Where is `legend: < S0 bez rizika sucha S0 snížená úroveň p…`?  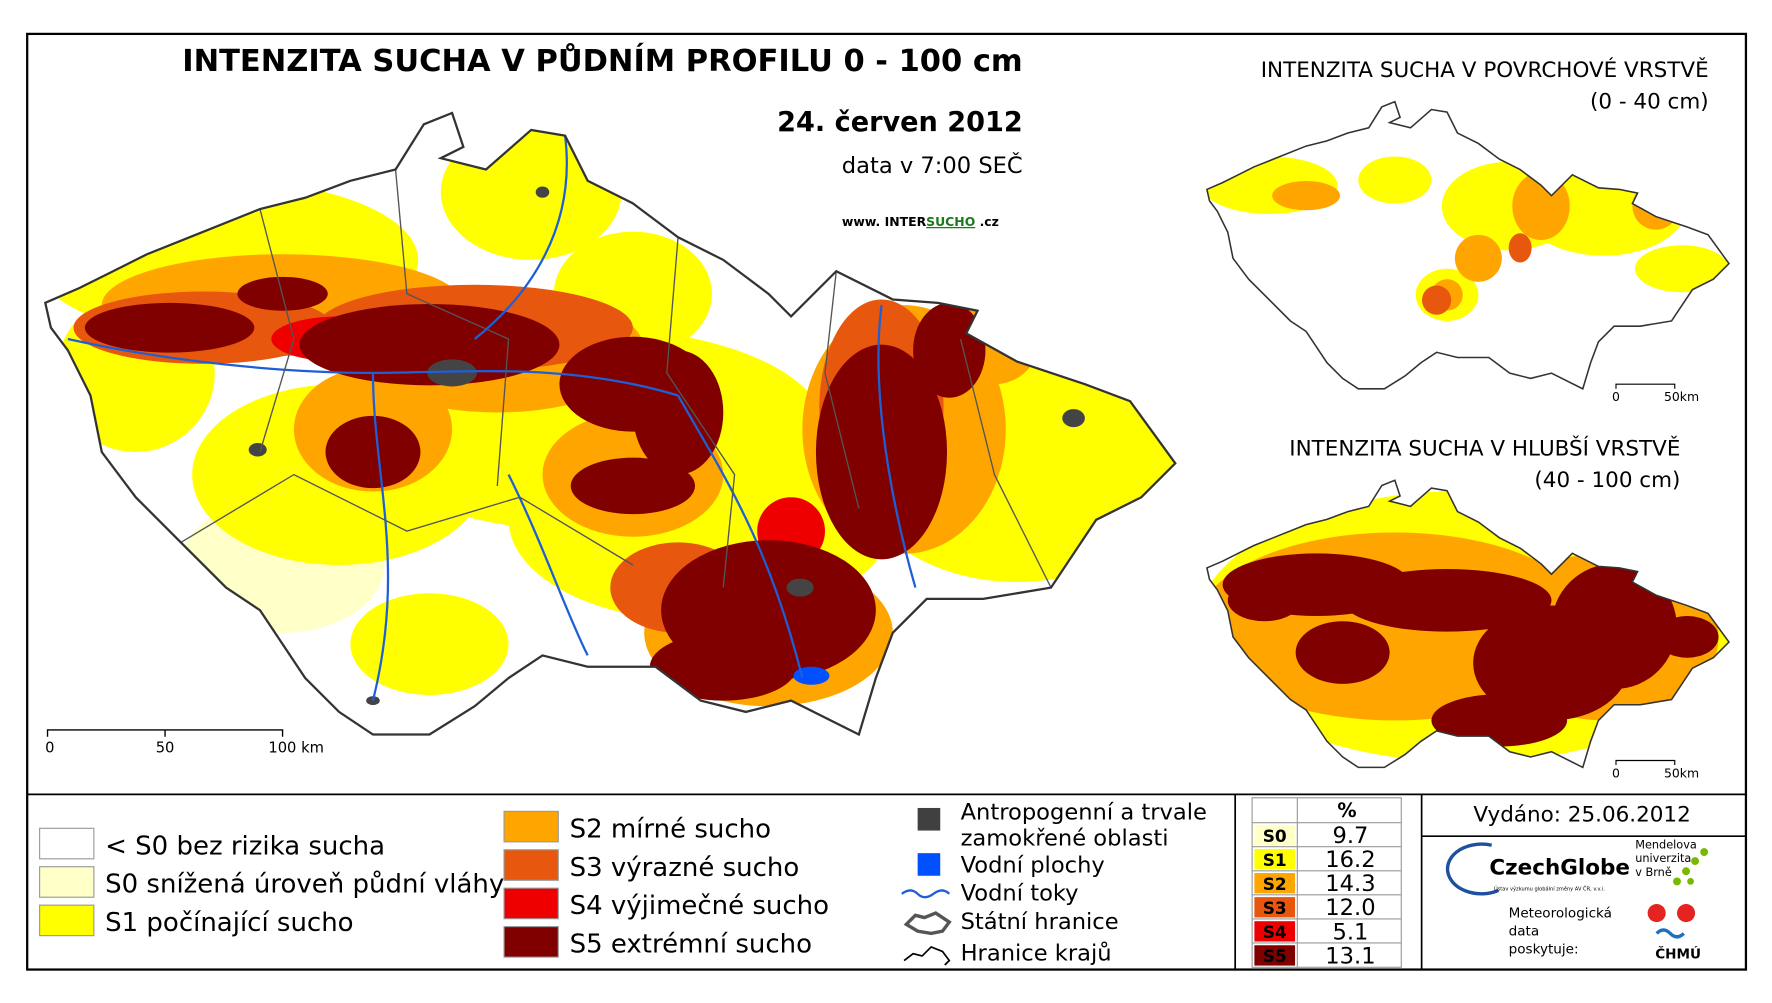 legend: < S0 bez rizika sucha S0 snížená úroveň p… is located at coordinates (434, 885).